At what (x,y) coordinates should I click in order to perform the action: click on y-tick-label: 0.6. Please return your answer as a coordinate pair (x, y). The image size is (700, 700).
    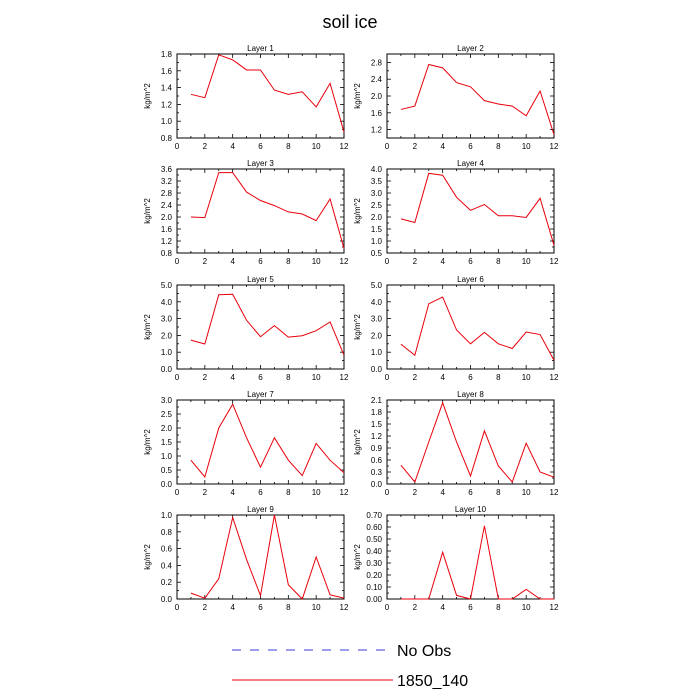
    Looking at the image, I should click on (167, 549).